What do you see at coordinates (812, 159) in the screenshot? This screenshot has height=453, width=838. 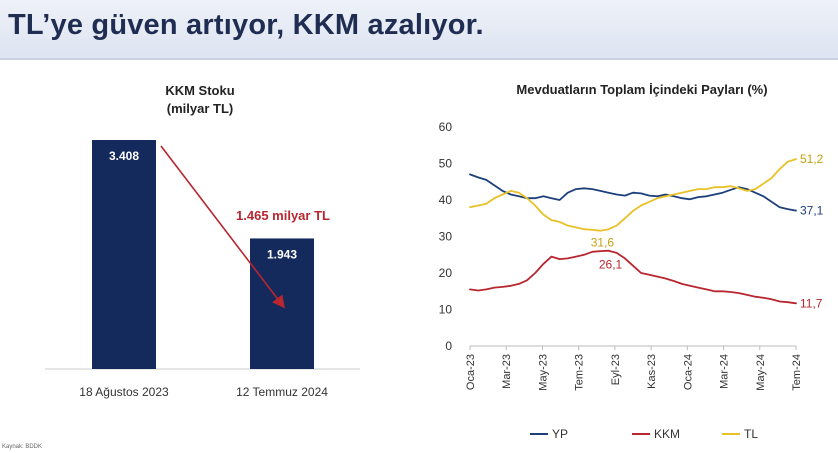 I see `end-label-tl: 51,2` at bounding box center [812, 159].